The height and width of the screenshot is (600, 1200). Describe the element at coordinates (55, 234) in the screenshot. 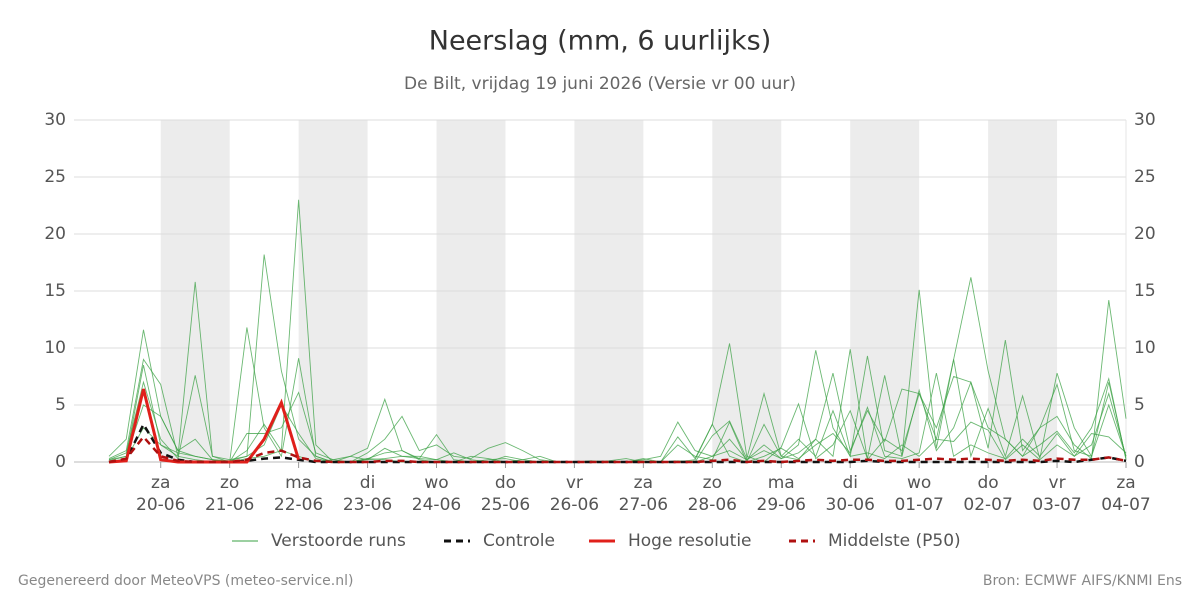

I see `y-tick-label: 20` at that location.